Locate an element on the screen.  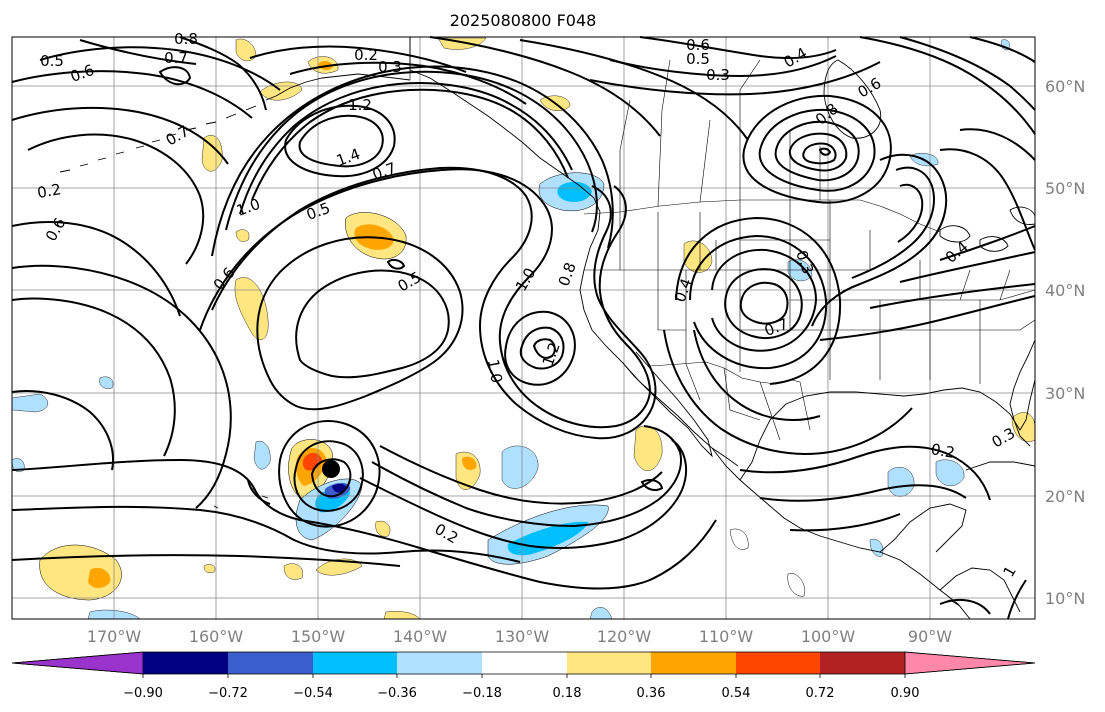
lon-tick-label: 110°W is located at coordinates (726, 636).